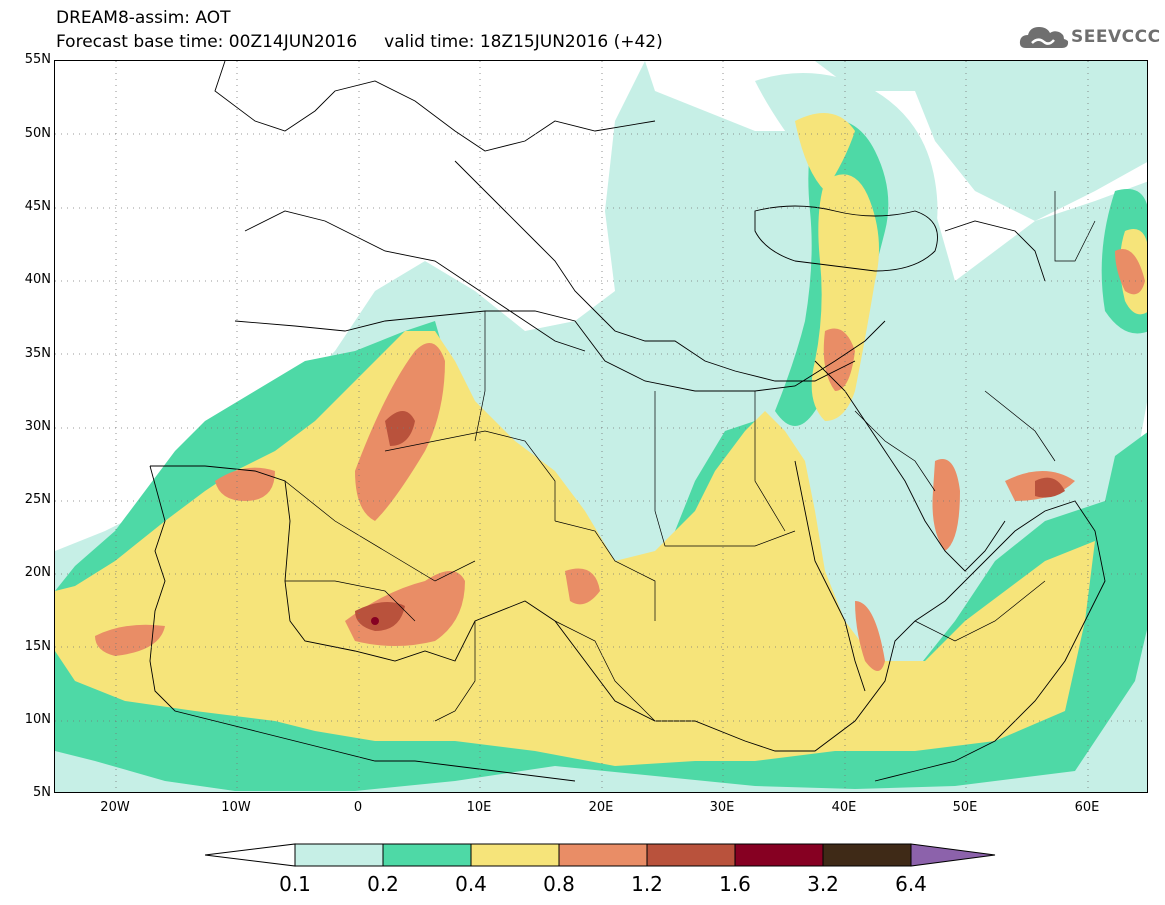 Image resolution: width=1165 pixels, height=905 pixels. What do you see at coordinates (383, 884) in the screenshot?
I see `colorbar-label: 0.2` at bounding box center [383, 884].